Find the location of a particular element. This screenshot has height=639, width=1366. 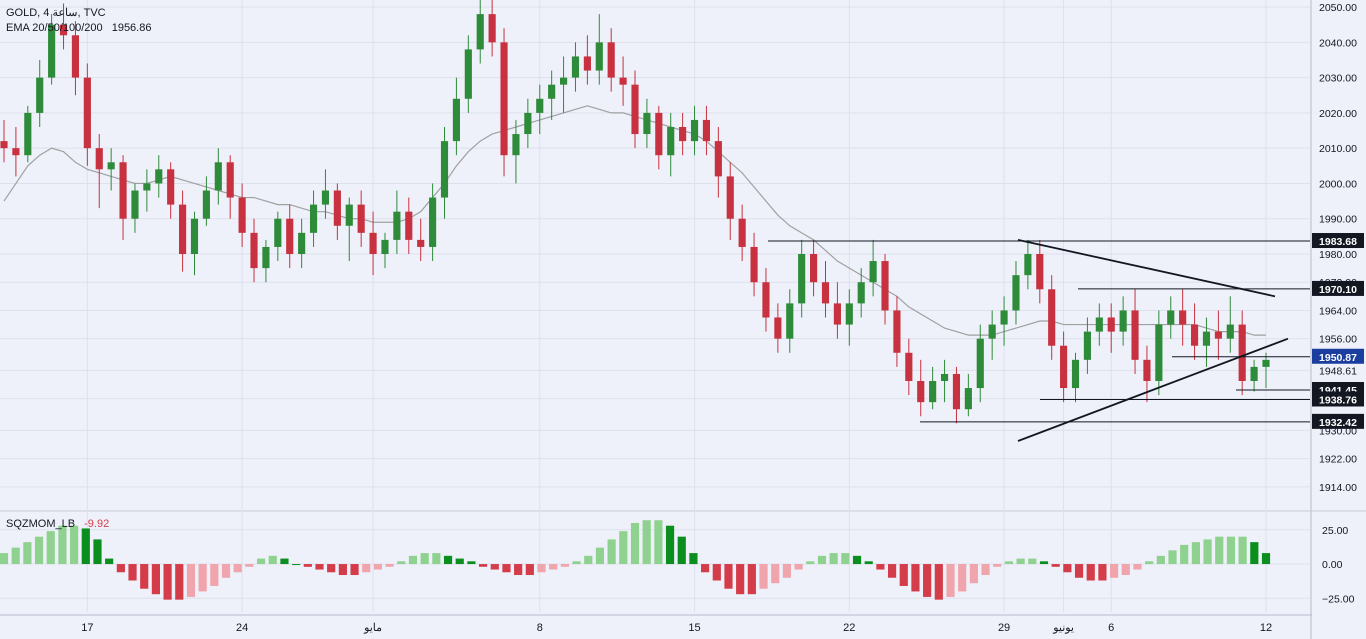

y-tick-label: 1990.00 is located at coordinates (1338, 220).